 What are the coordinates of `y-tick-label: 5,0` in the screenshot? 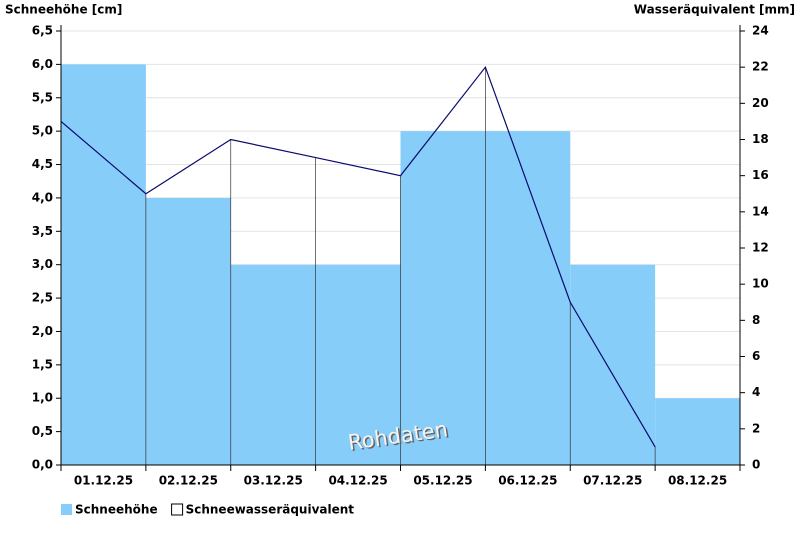 It's located at (42, 131).